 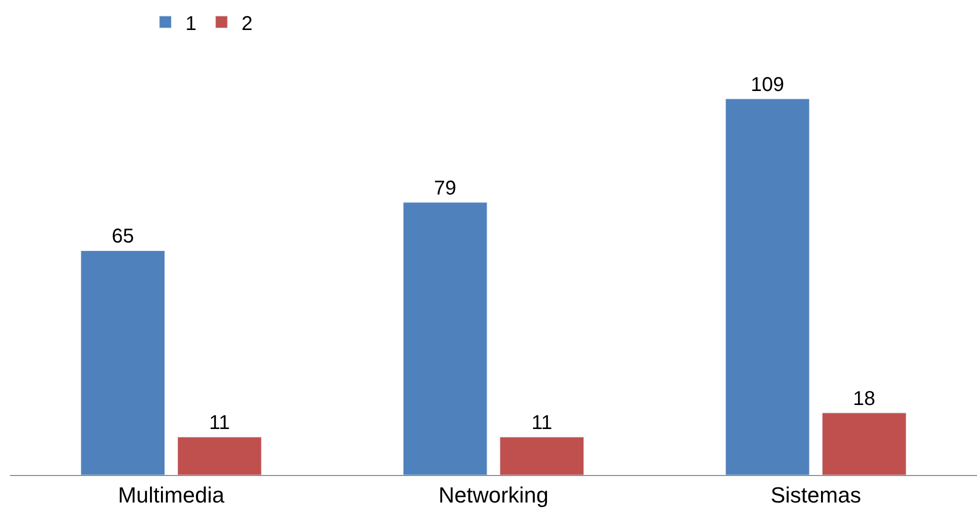 What do you see at coordinates (172, 495) in the screenshot?
I see `x-tick-label: Multimedia` at bounding box center [172, 495].